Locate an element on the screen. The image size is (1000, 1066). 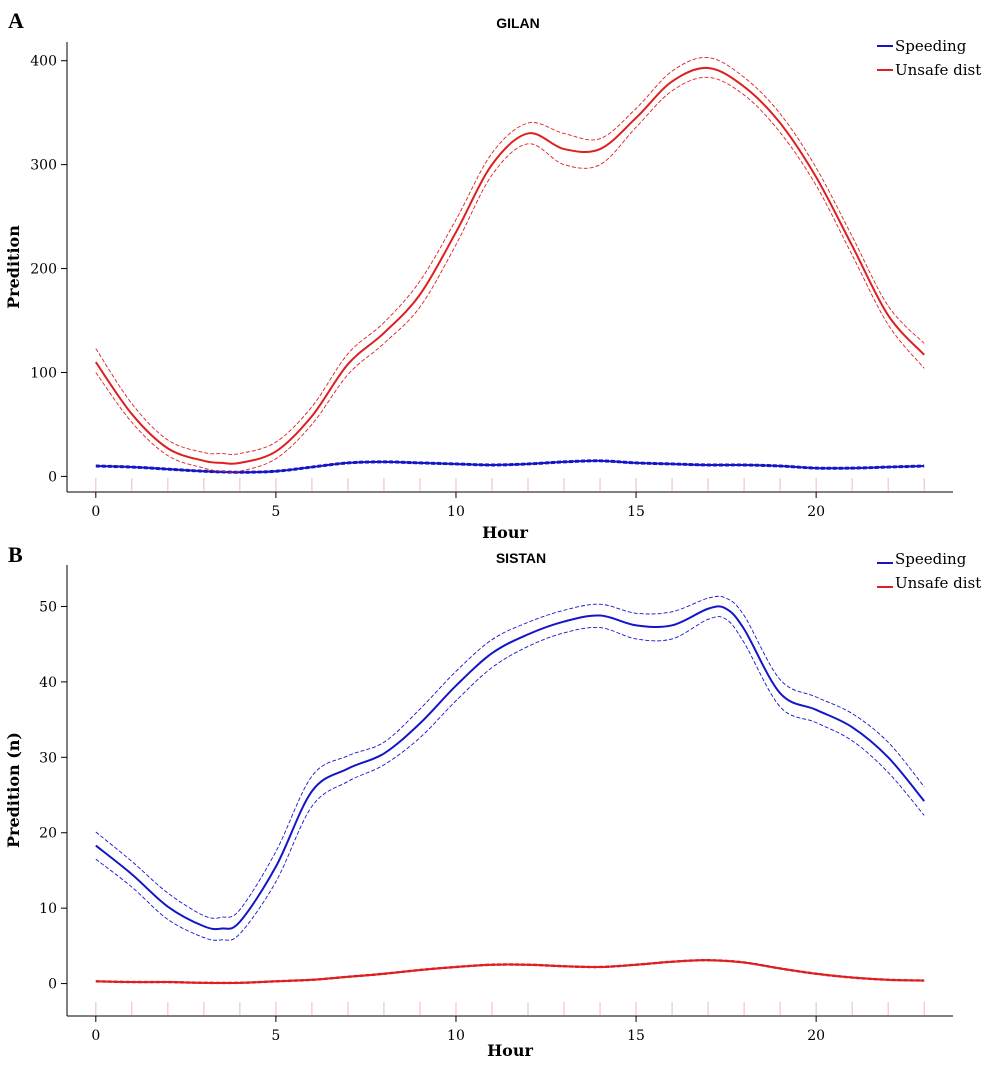
panel-b-legend-item-unsafe-dist: Unsafe dist is located at coordinates (929, 583).